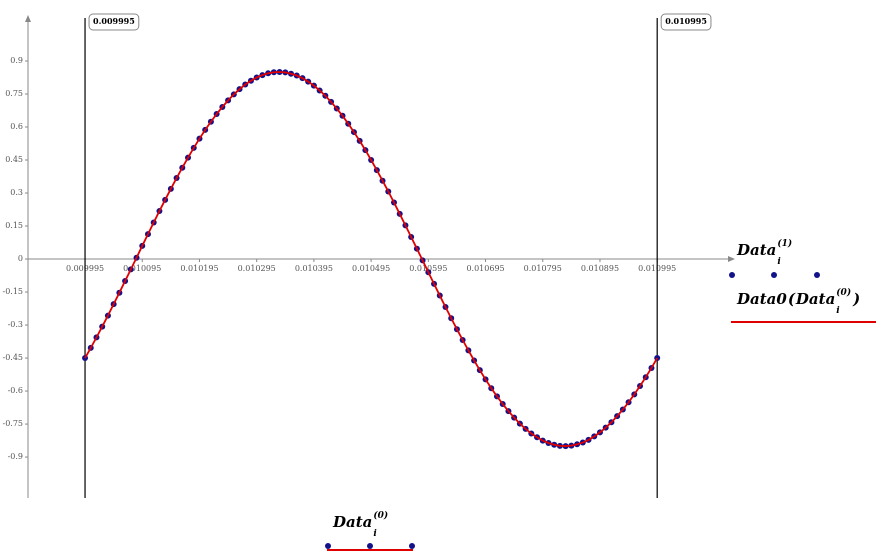  What do you see at coordinates (14, 93) in the screenshot?
I see `y-tick-label: 0.75` at bounding box center [14, 93].